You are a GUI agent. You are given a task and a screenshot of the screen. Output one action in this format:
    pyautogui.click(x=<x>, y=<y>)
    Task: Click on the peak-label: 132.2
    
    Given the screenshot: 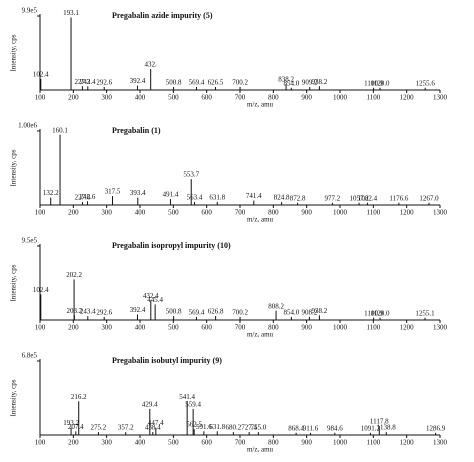 What is the action you would take?
    pyautogui.click(x=51, y=193)
    